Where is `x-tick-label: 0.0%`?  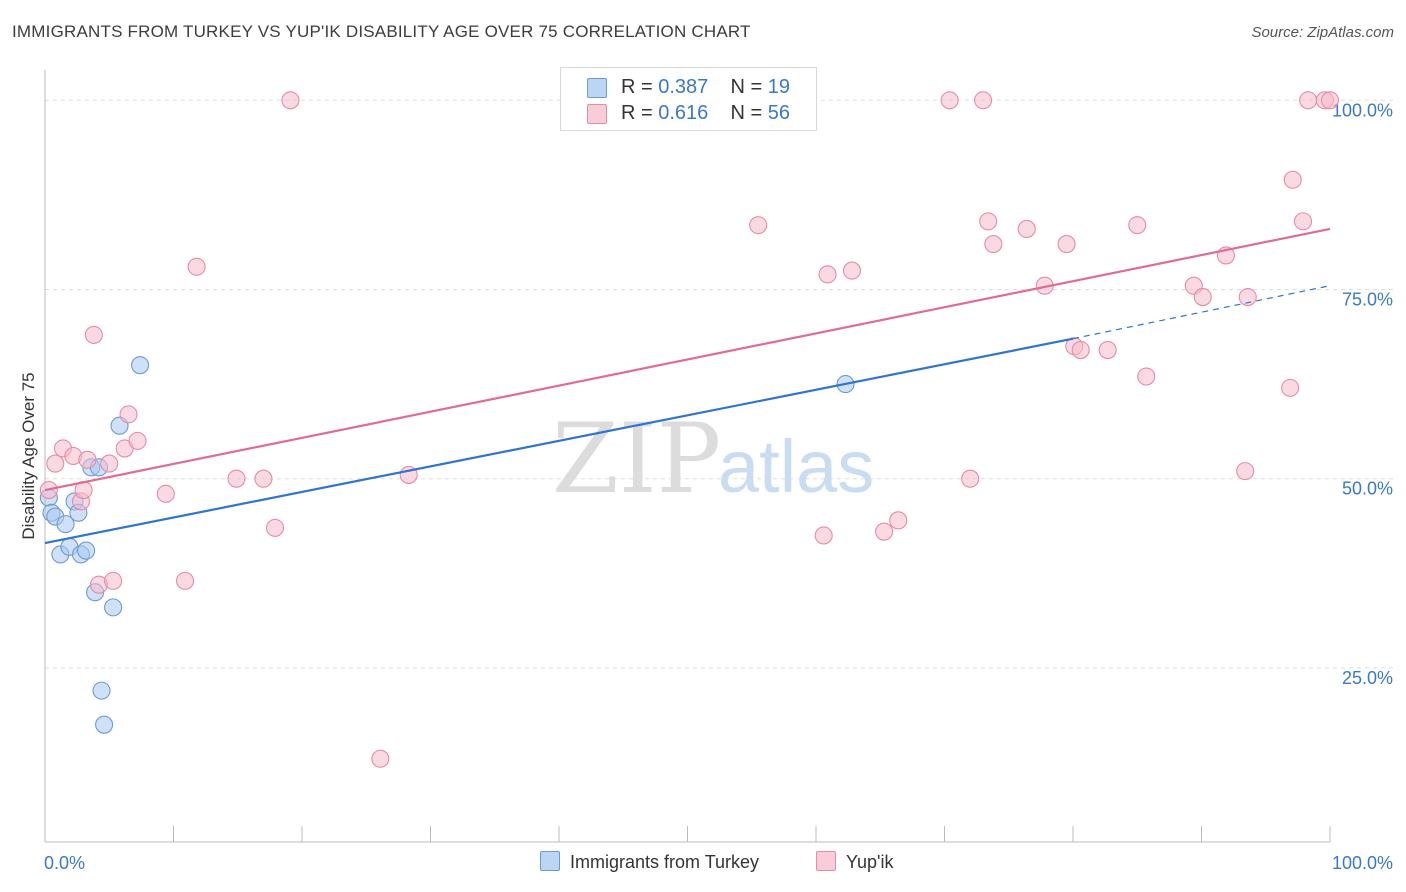 x-tick-label: 0.0% is located at coordinates (64, 863).